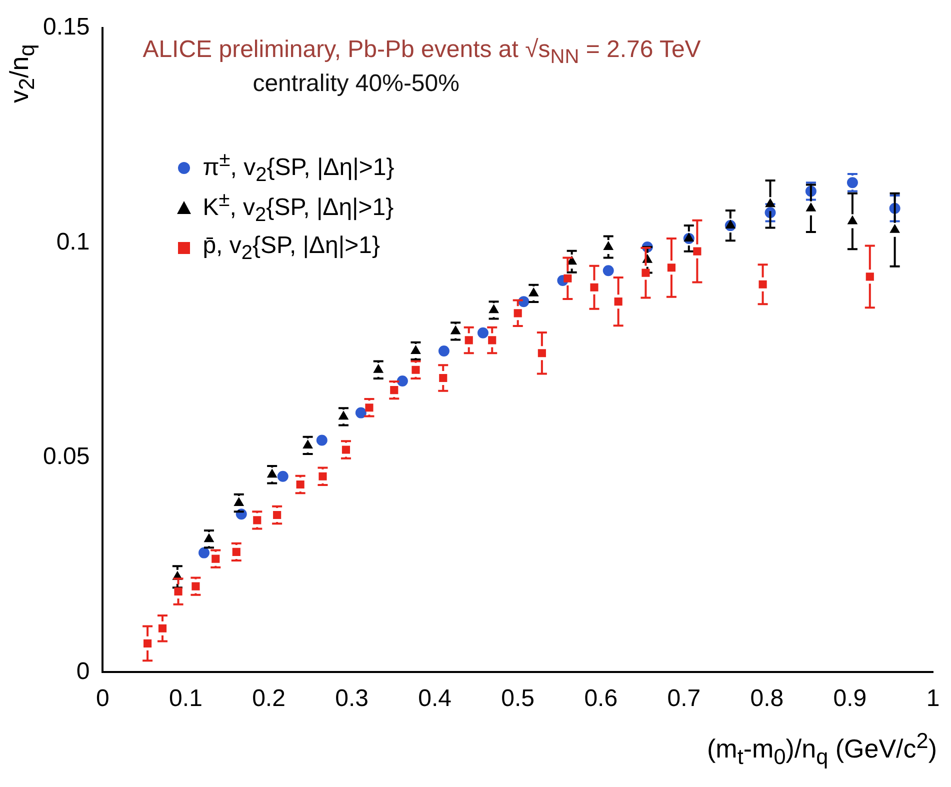  Describe the element at coordinates (66, 456) in the screenshot. I see `y-tick-label: 0.05` at that location.